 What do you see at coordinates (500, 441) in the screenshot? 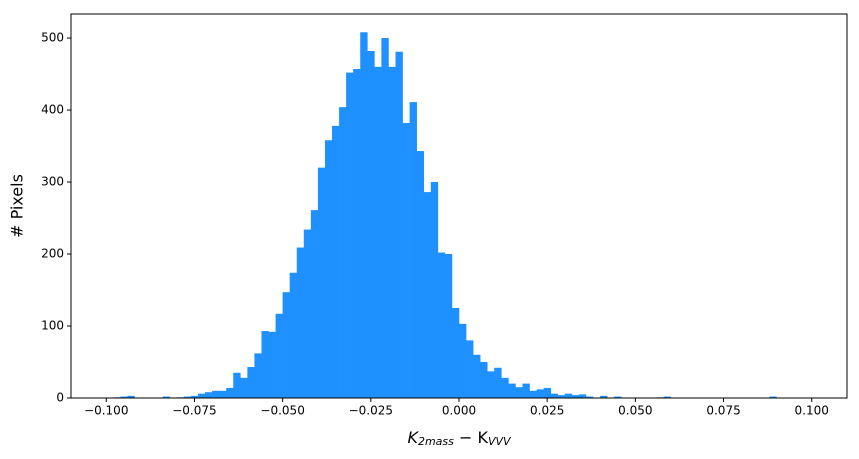
I see `x-label-part: VVV` at bounding box center [500, 441].